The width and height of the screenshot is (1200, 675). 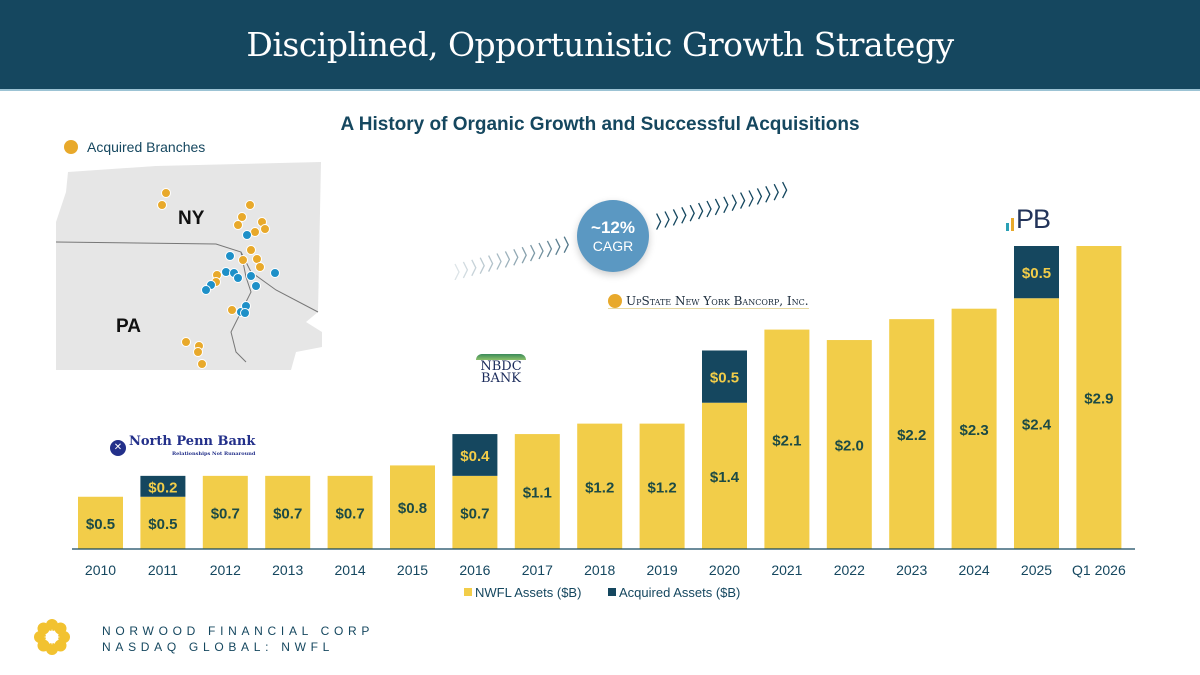 What do you see at coordinates (501, 357) in the screenshot?
I see `nbdc-hill-icon` at bounding box center [501, 357].